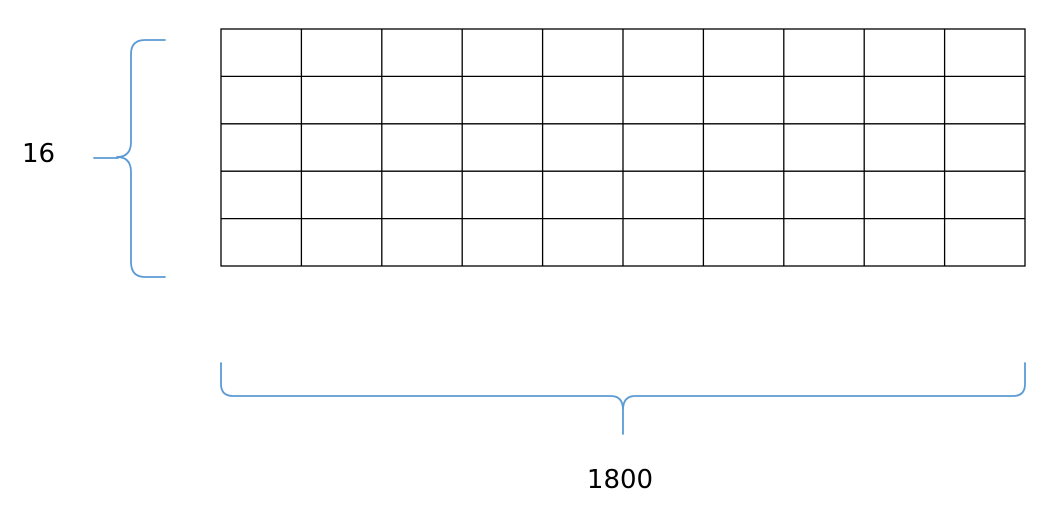 Image resolution: width=1060 pixels, height=514 pixels. Describe the element at coordinates (38, 154) in the screenshot. I see `height-label: 16` at that location.